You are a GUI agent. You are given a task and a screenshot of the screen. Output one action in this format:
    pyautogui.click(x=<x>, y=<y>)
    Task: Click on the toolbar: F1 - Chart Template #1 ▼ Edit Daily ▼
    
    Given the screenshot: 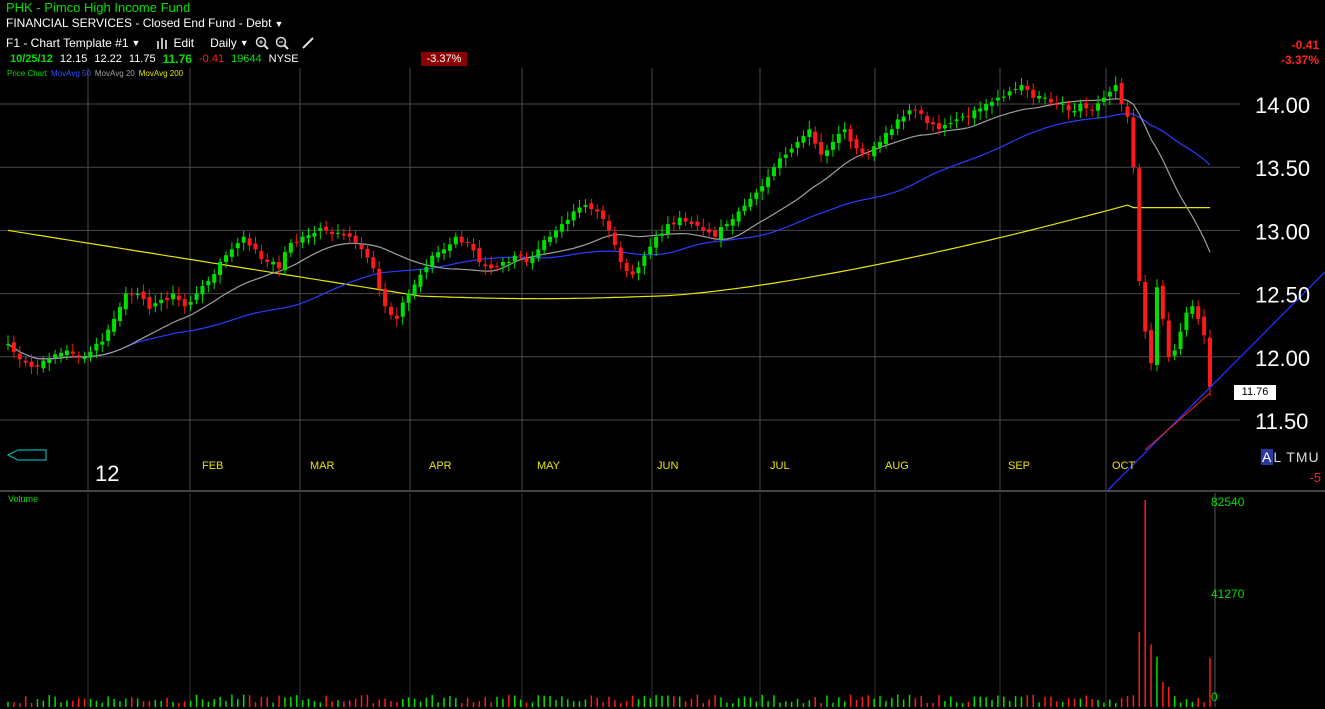 What is the action you would take?
    pyautogui.click(x=160, y=43)
    